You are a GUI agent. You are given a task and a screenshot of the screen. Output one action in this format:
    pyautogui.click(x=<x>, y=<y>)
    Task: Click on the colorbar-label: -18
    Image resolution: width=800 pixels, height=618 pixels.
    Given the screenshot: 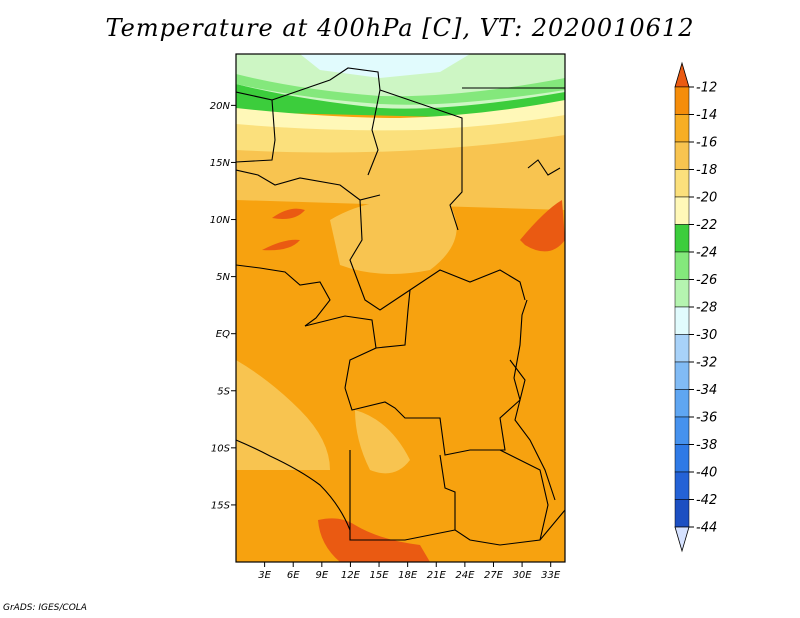 What is the action you would take?
    pyautogui.click(x=706, y=170)
    